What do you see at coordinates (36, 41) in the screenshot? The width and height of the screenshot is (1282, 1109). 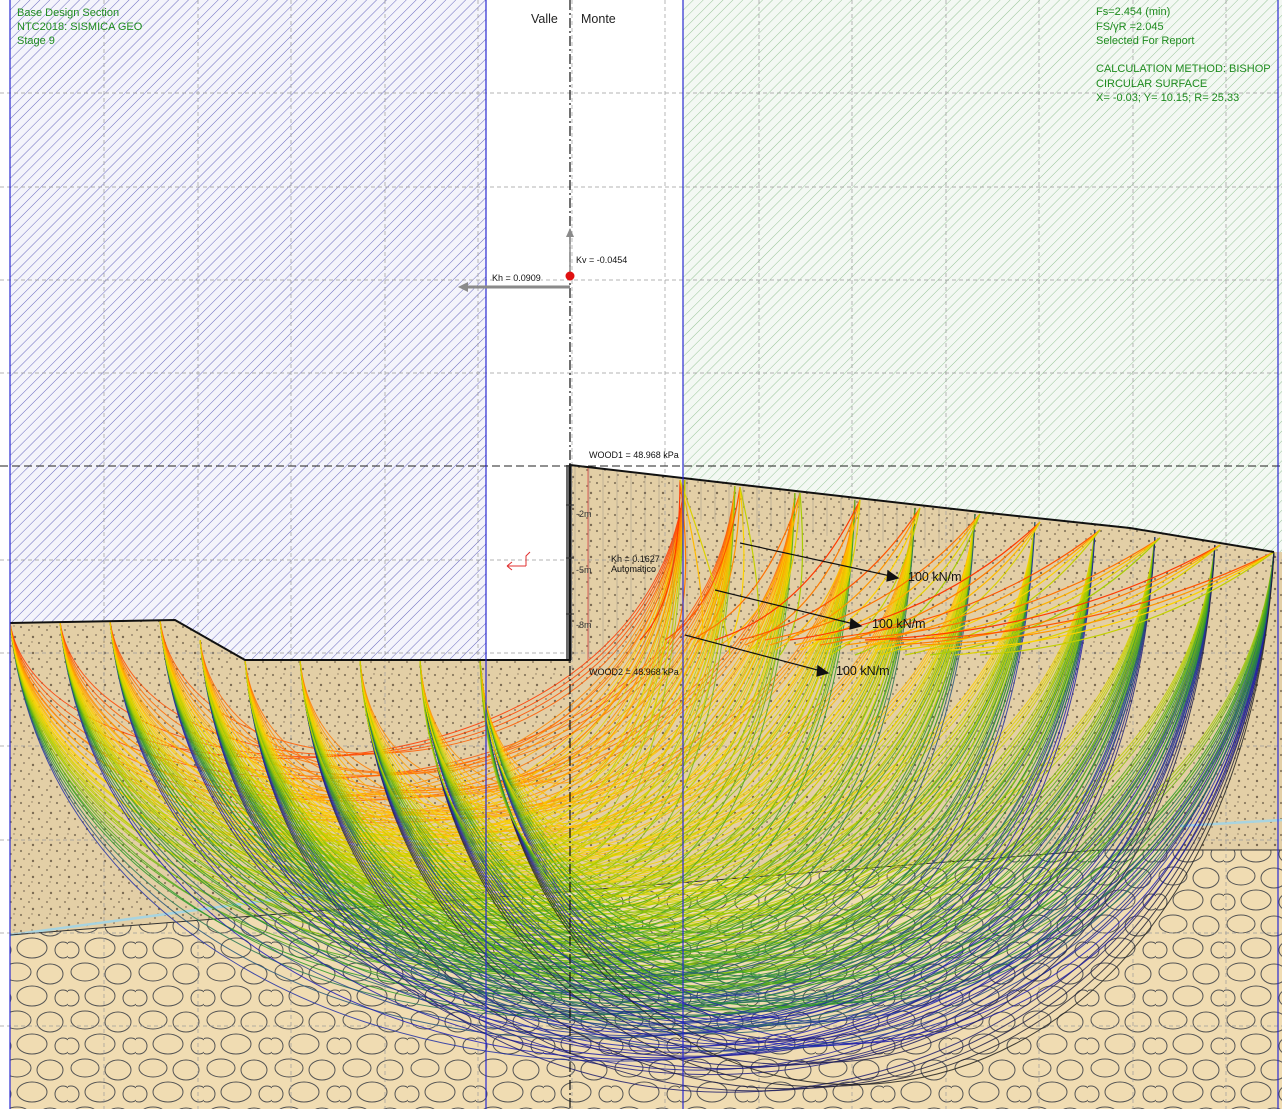 I see `stage-label: Stage 9` at bounding box center [36, 41].